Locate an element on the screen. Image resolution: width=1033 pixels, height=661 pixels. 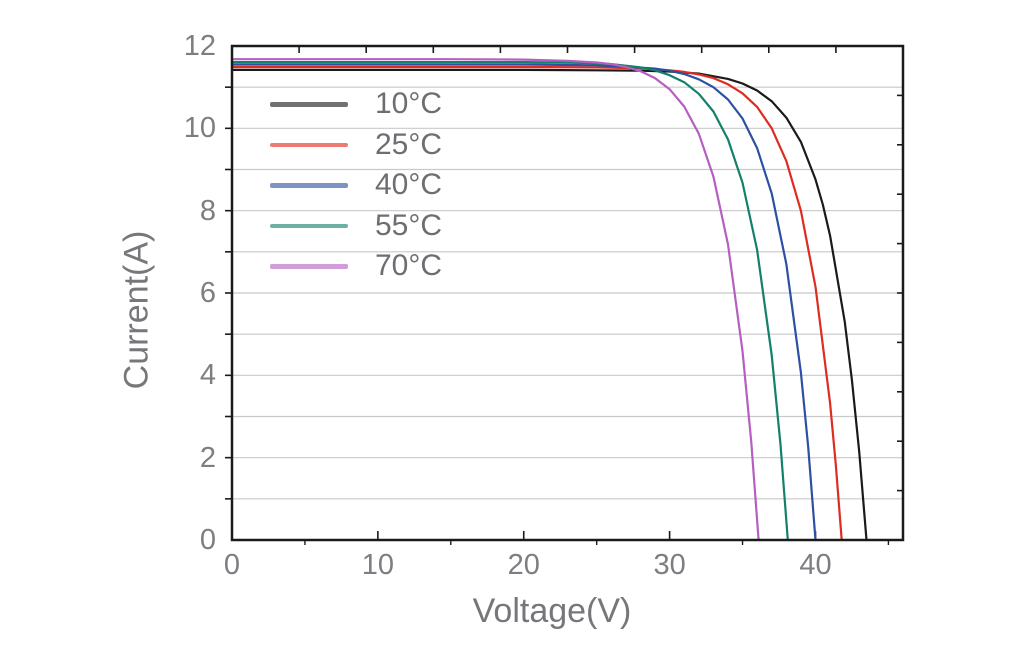
legend-label: 40°C is located at coordinates (409, 185).